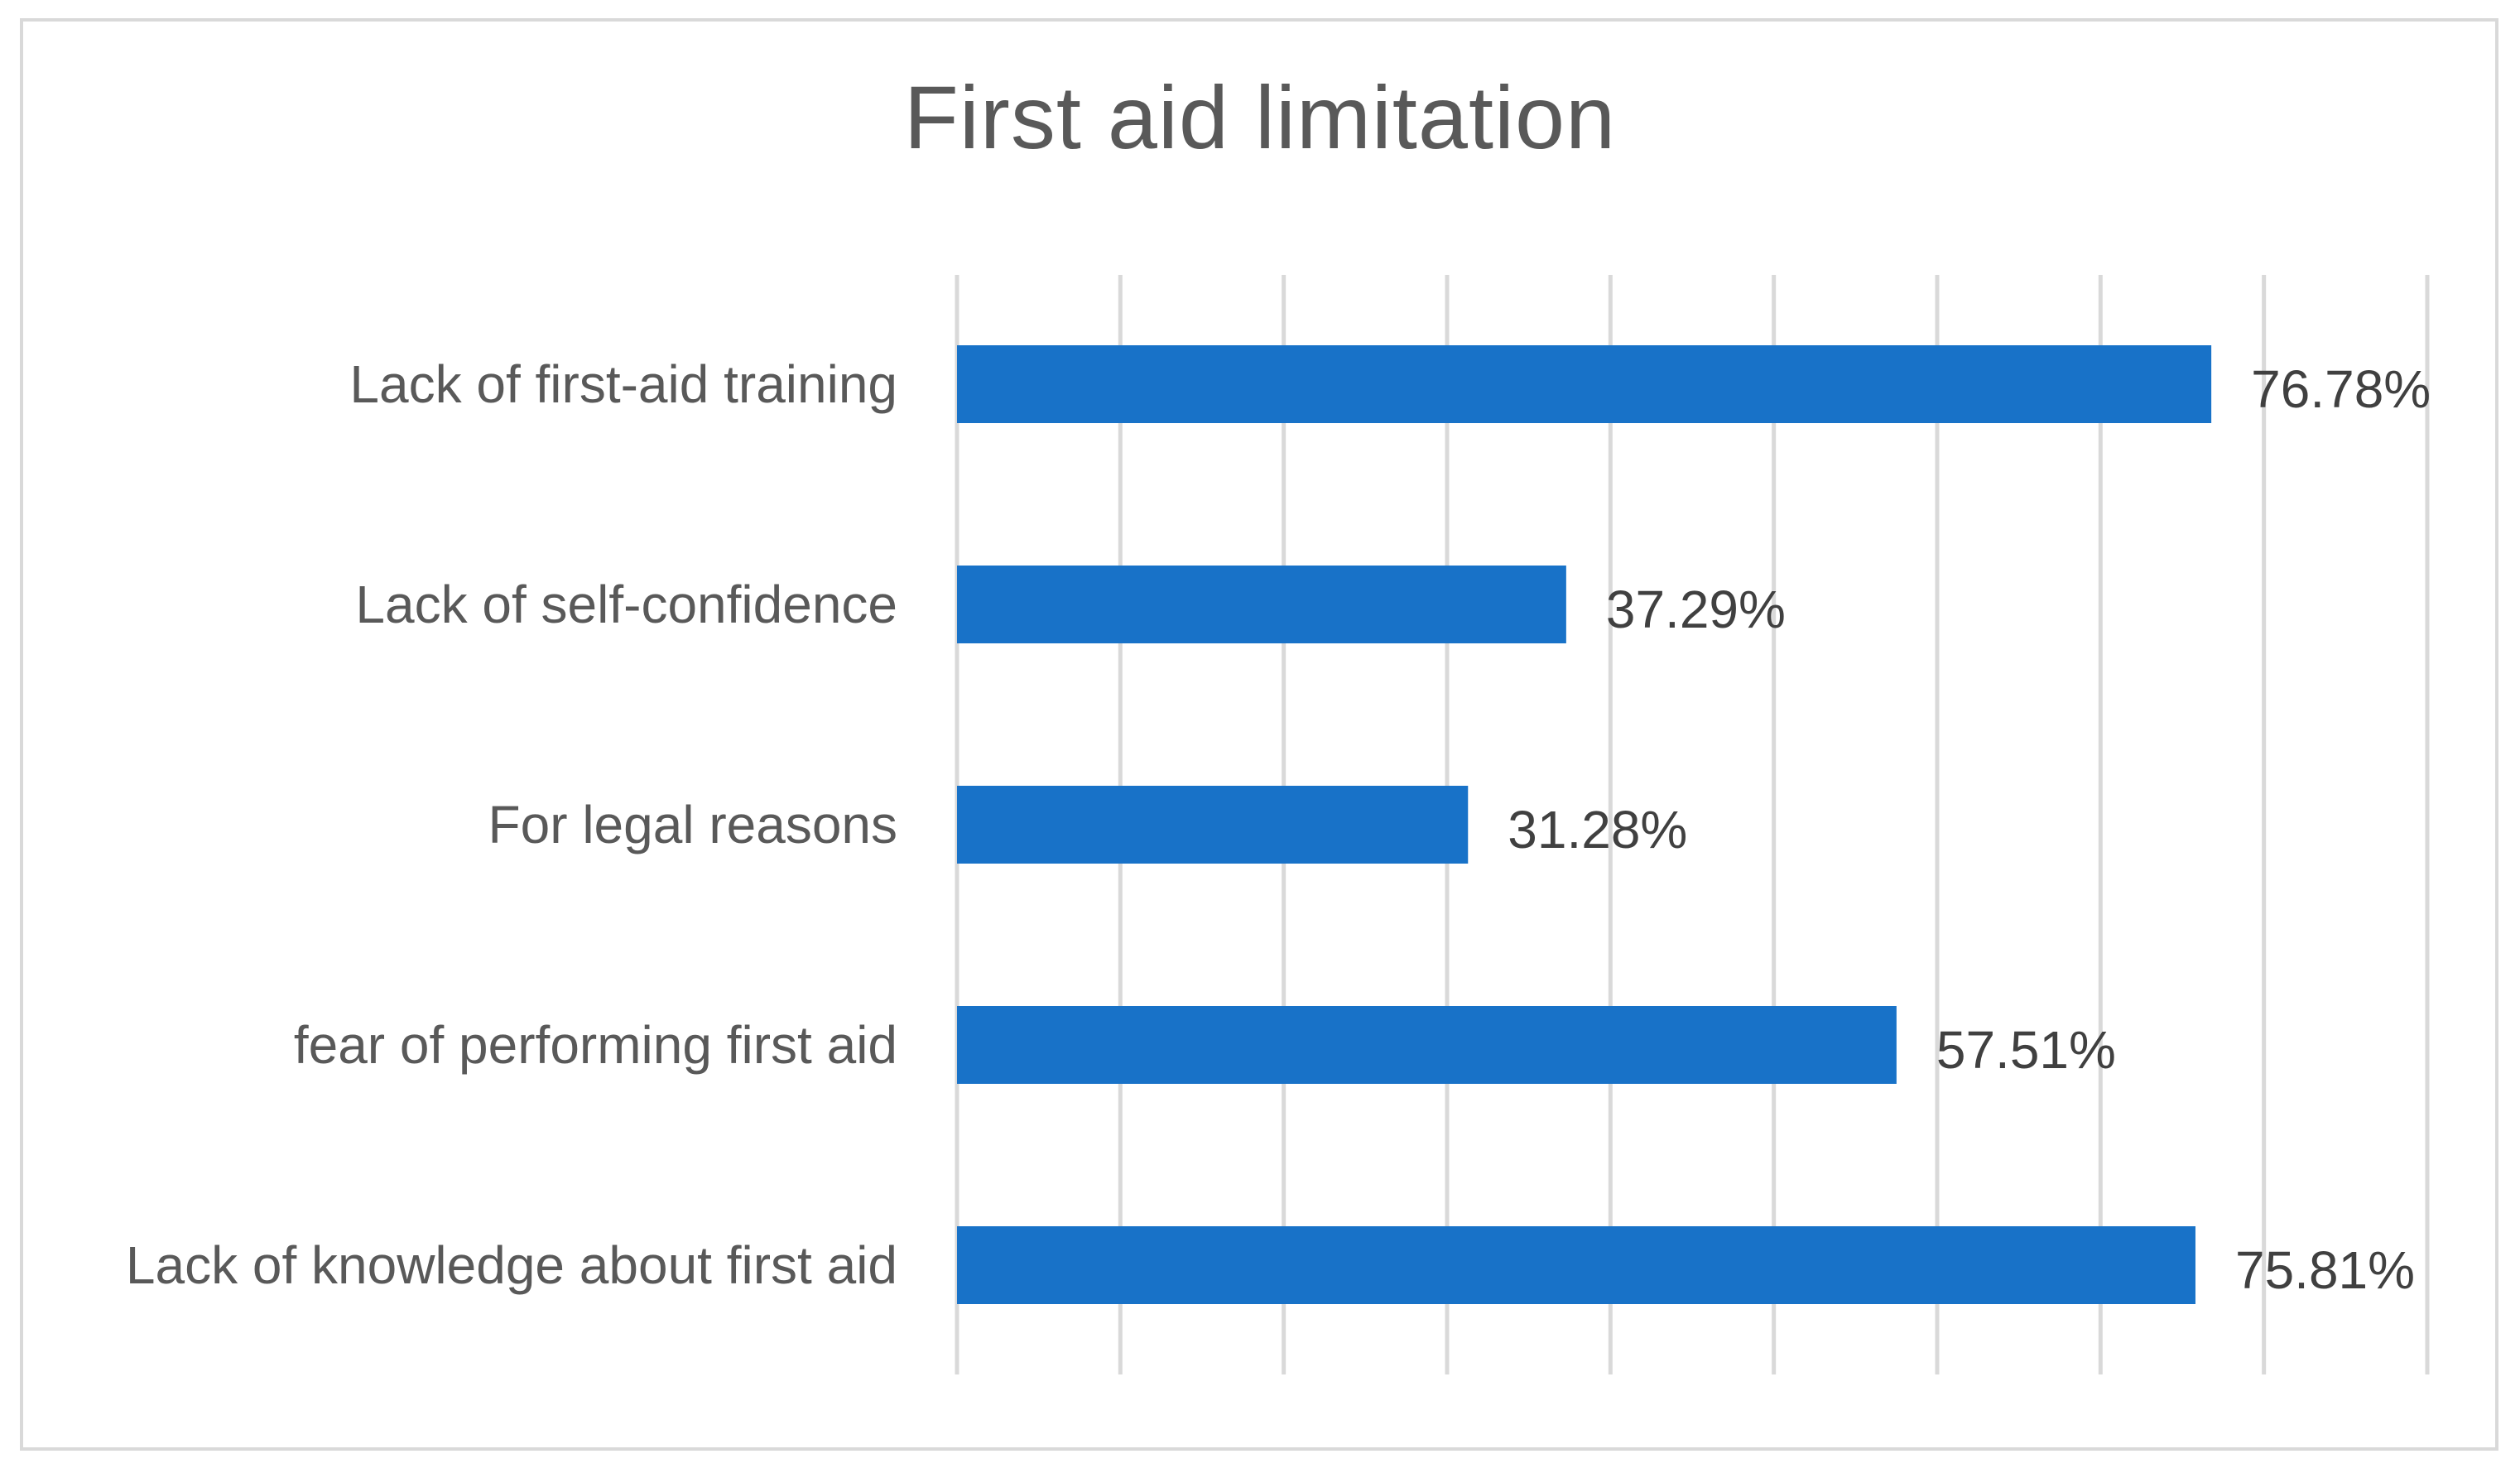 The image size is (2520, 1473). Describe the element at coordinates (626, 604) in the screenshot. I see `category-label: Lack of self-confidence` at that location.